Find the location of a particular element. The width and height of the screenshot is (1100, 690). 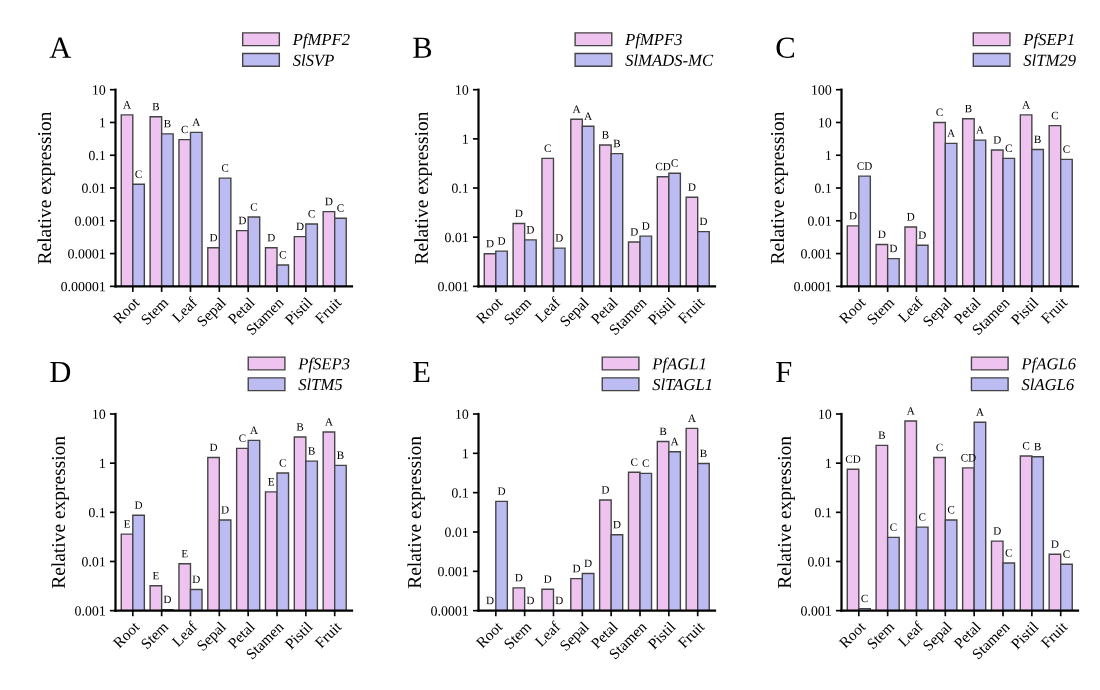

chart-title: C is located at coordinates (785, 48).